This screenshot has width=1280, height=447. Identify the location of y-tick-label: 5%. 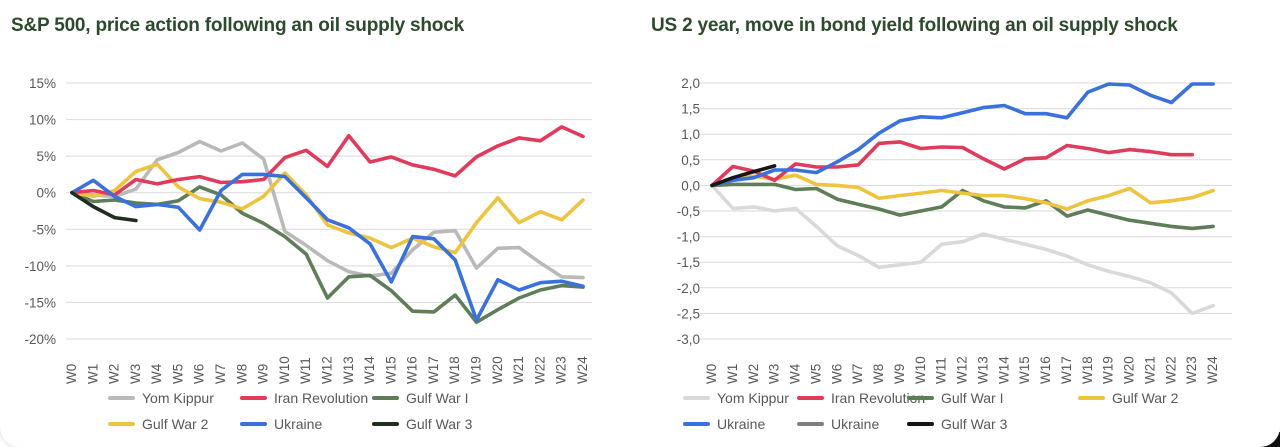
(46, 156).